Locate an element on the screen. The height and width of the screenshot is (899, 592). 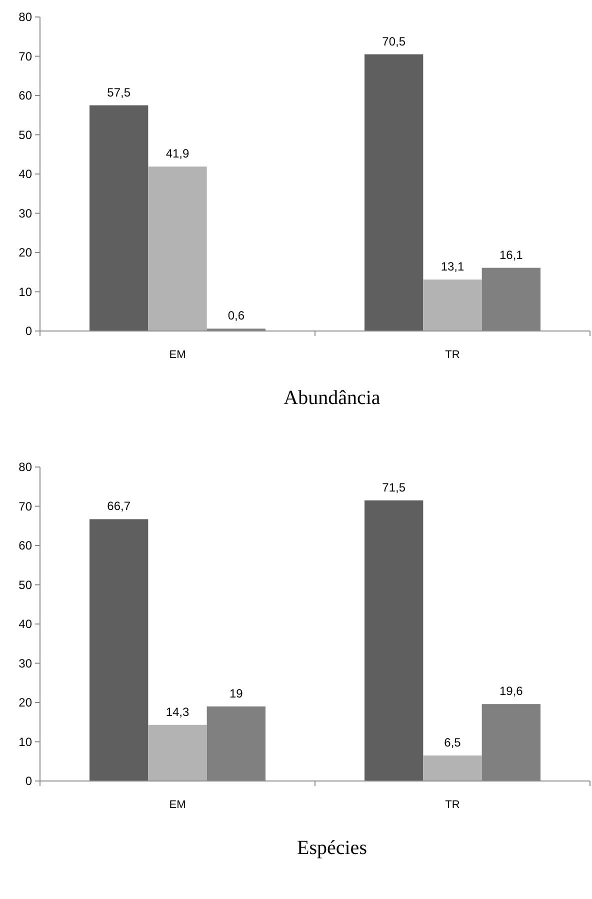
text: Espécies is located at coordinates (332, 848).